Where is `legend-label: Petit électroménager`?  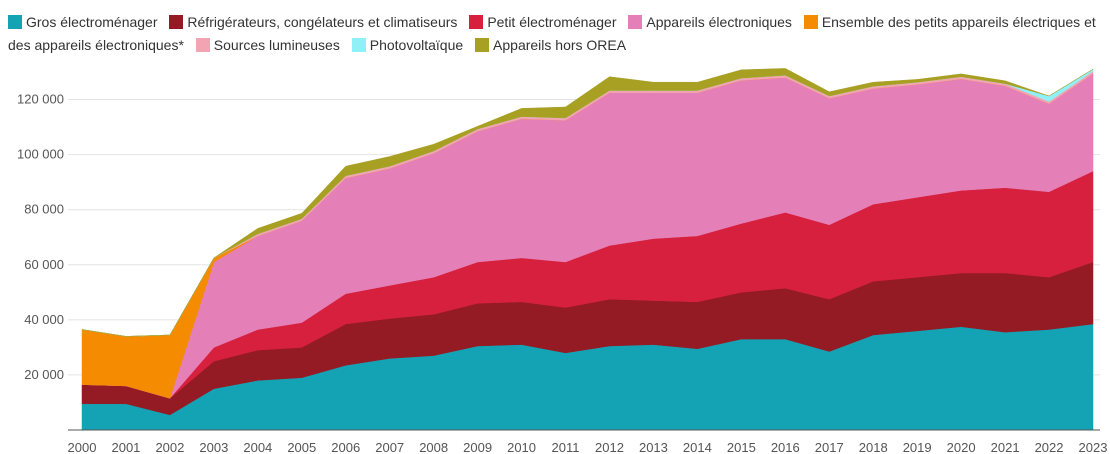
legend-label: Petit électroménager is located at coordinates (552, 22).